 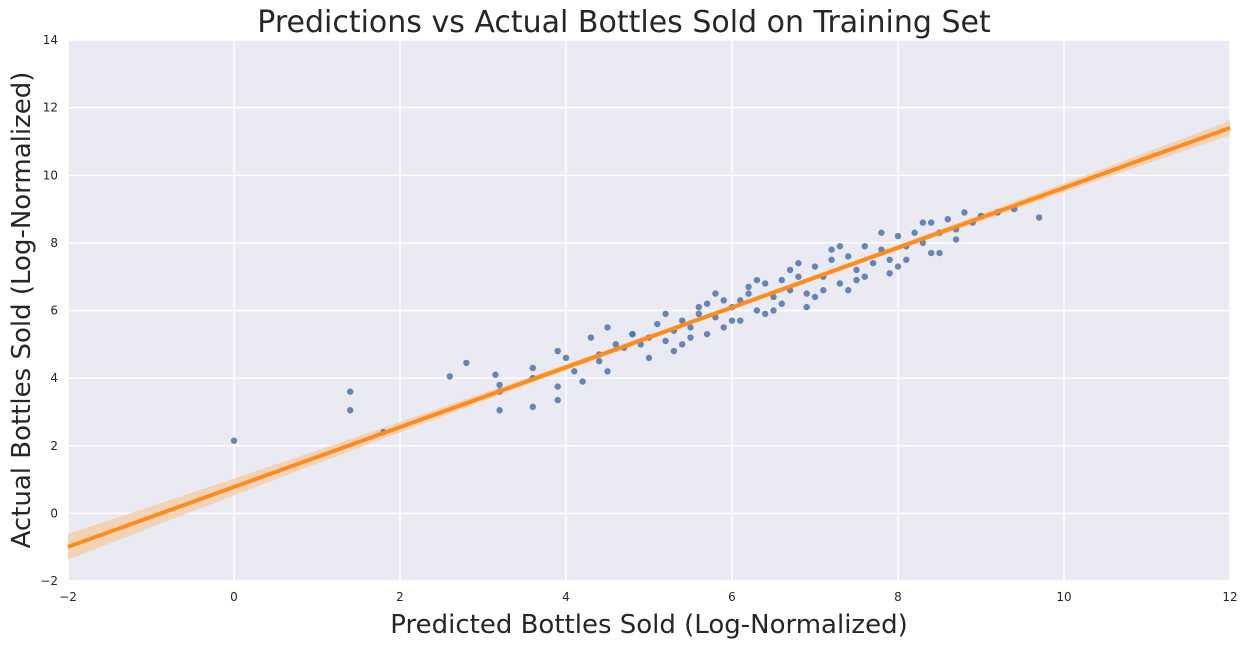 What do you see at coordinates (22, 310) in the screenshot?
I see `y-axis-label: Actual Bottles Sold (Log-Normalized)` at bounding box center [22, 310].